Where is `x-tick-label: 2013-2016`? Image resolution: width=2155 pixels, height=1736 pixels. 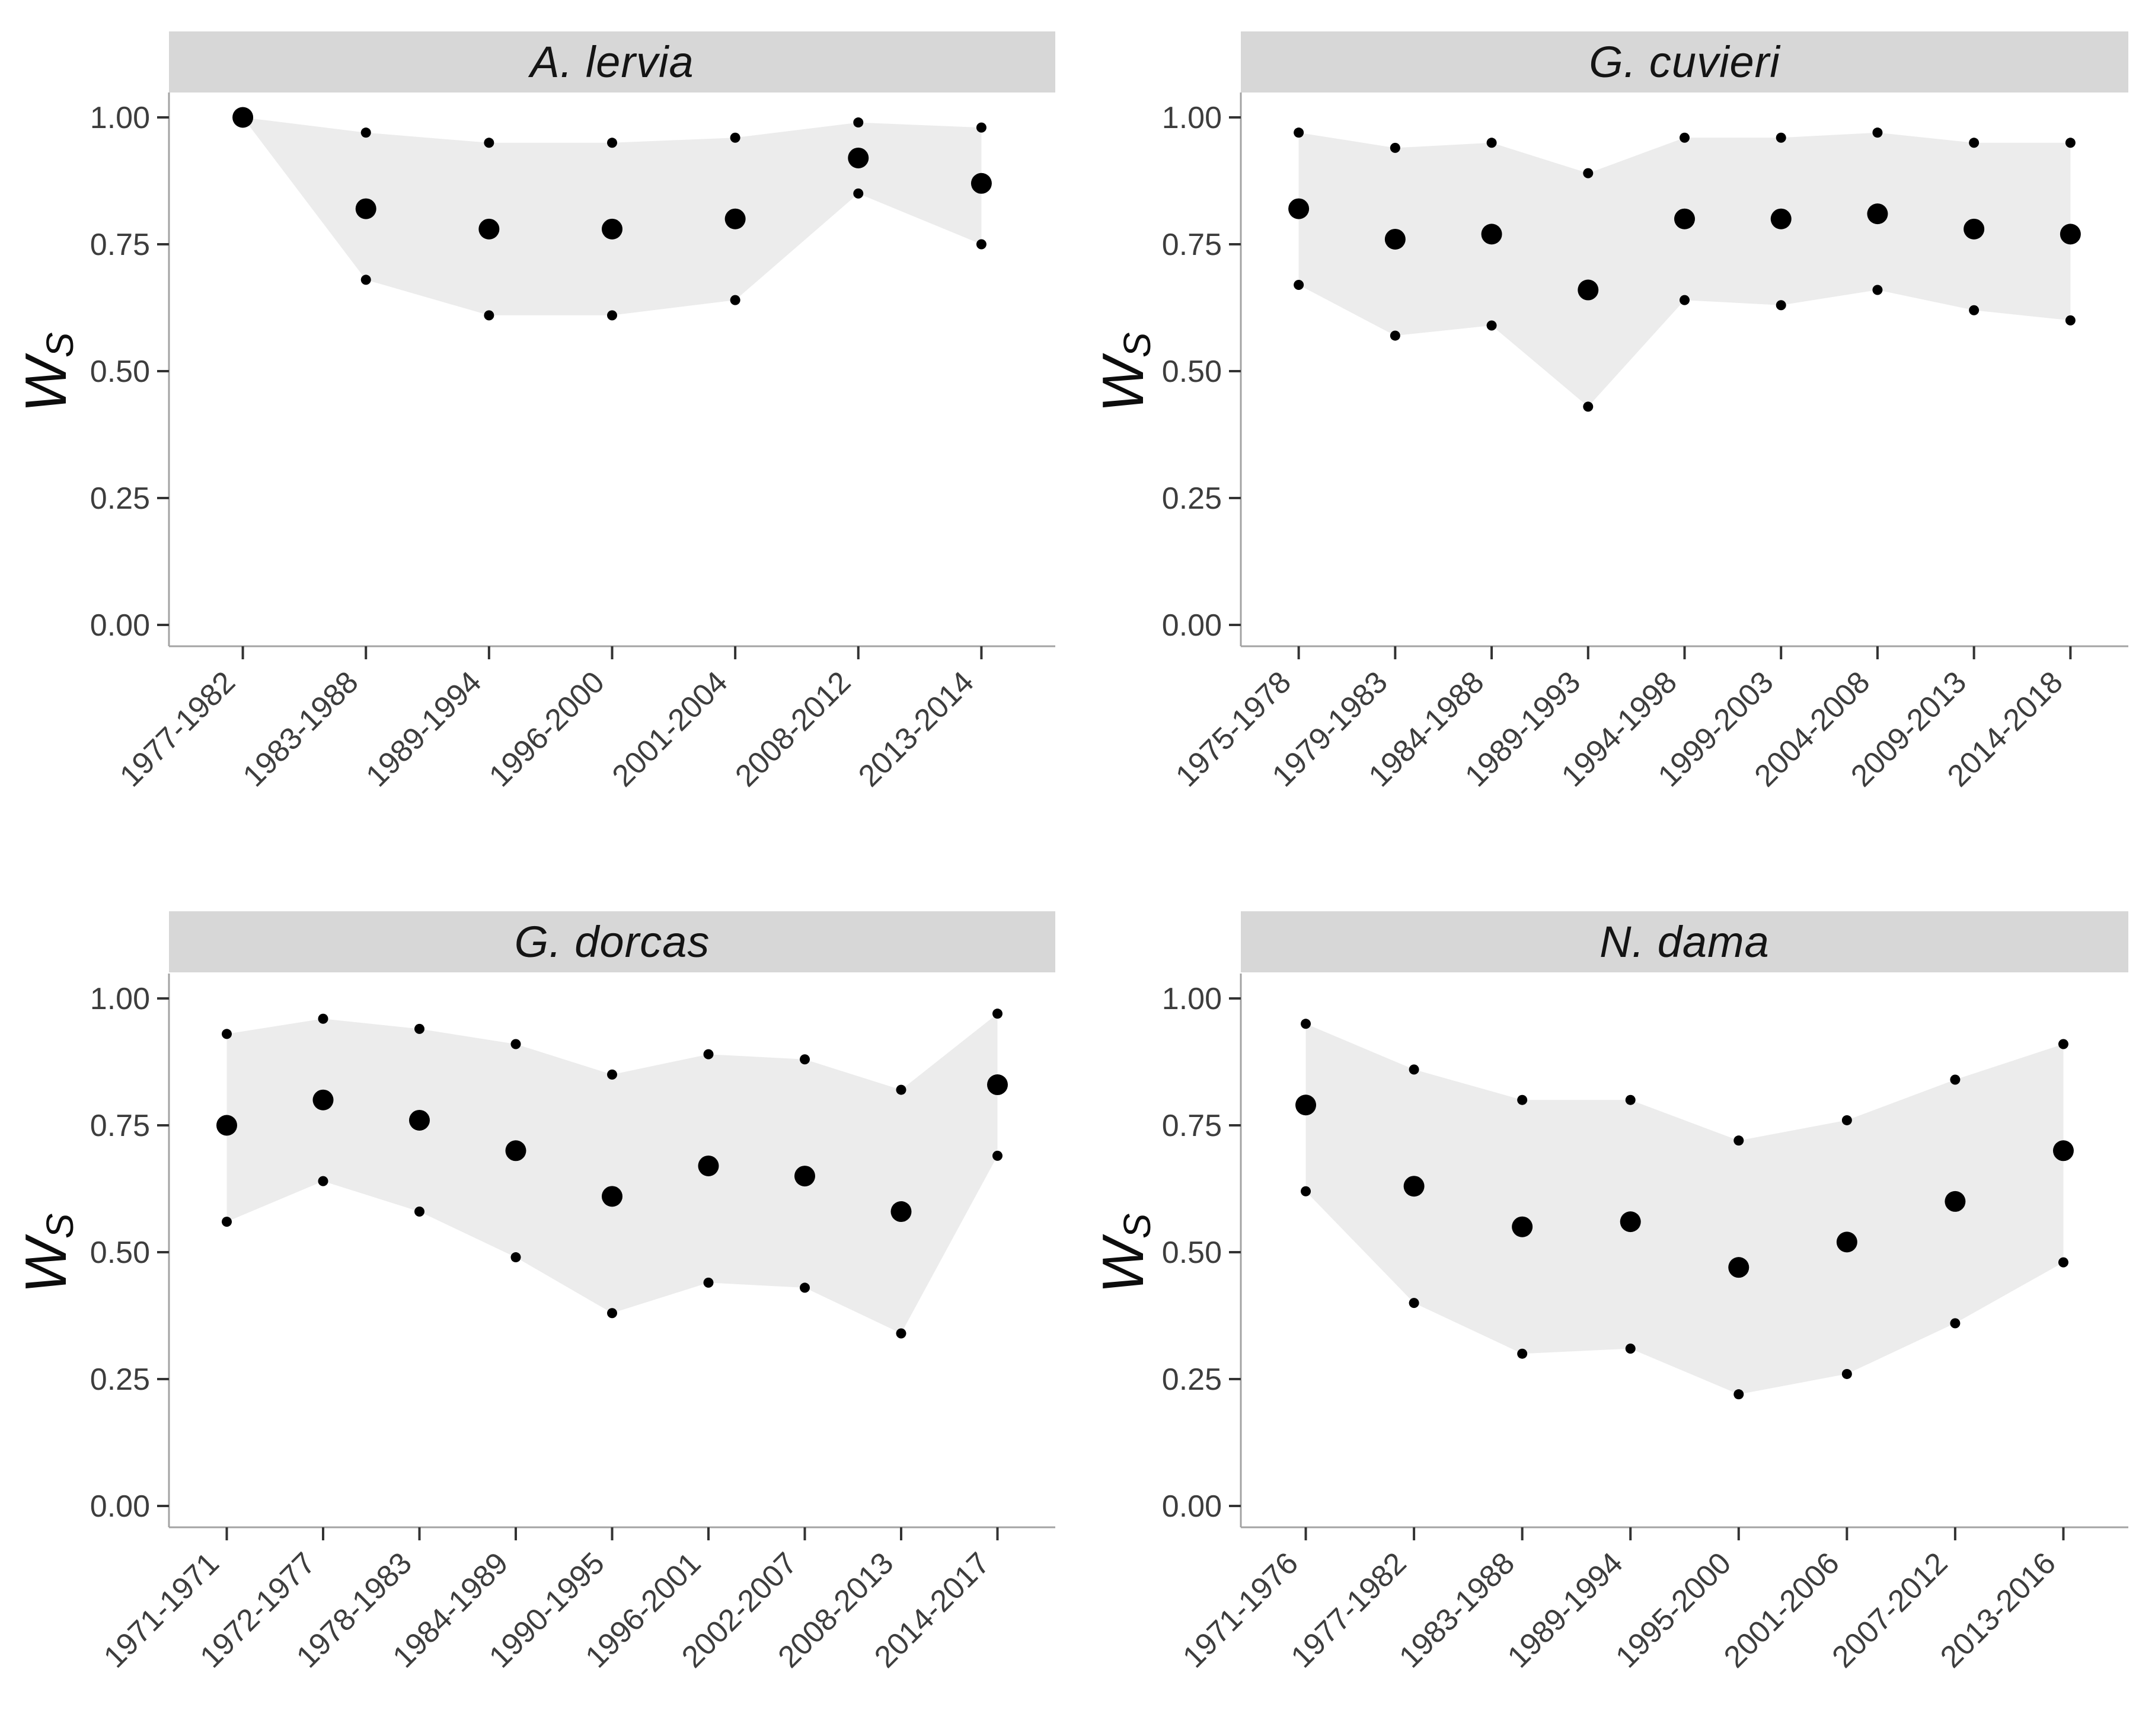 x-tick-label: 2013-2016 is located at coordinates (1999, 1610).